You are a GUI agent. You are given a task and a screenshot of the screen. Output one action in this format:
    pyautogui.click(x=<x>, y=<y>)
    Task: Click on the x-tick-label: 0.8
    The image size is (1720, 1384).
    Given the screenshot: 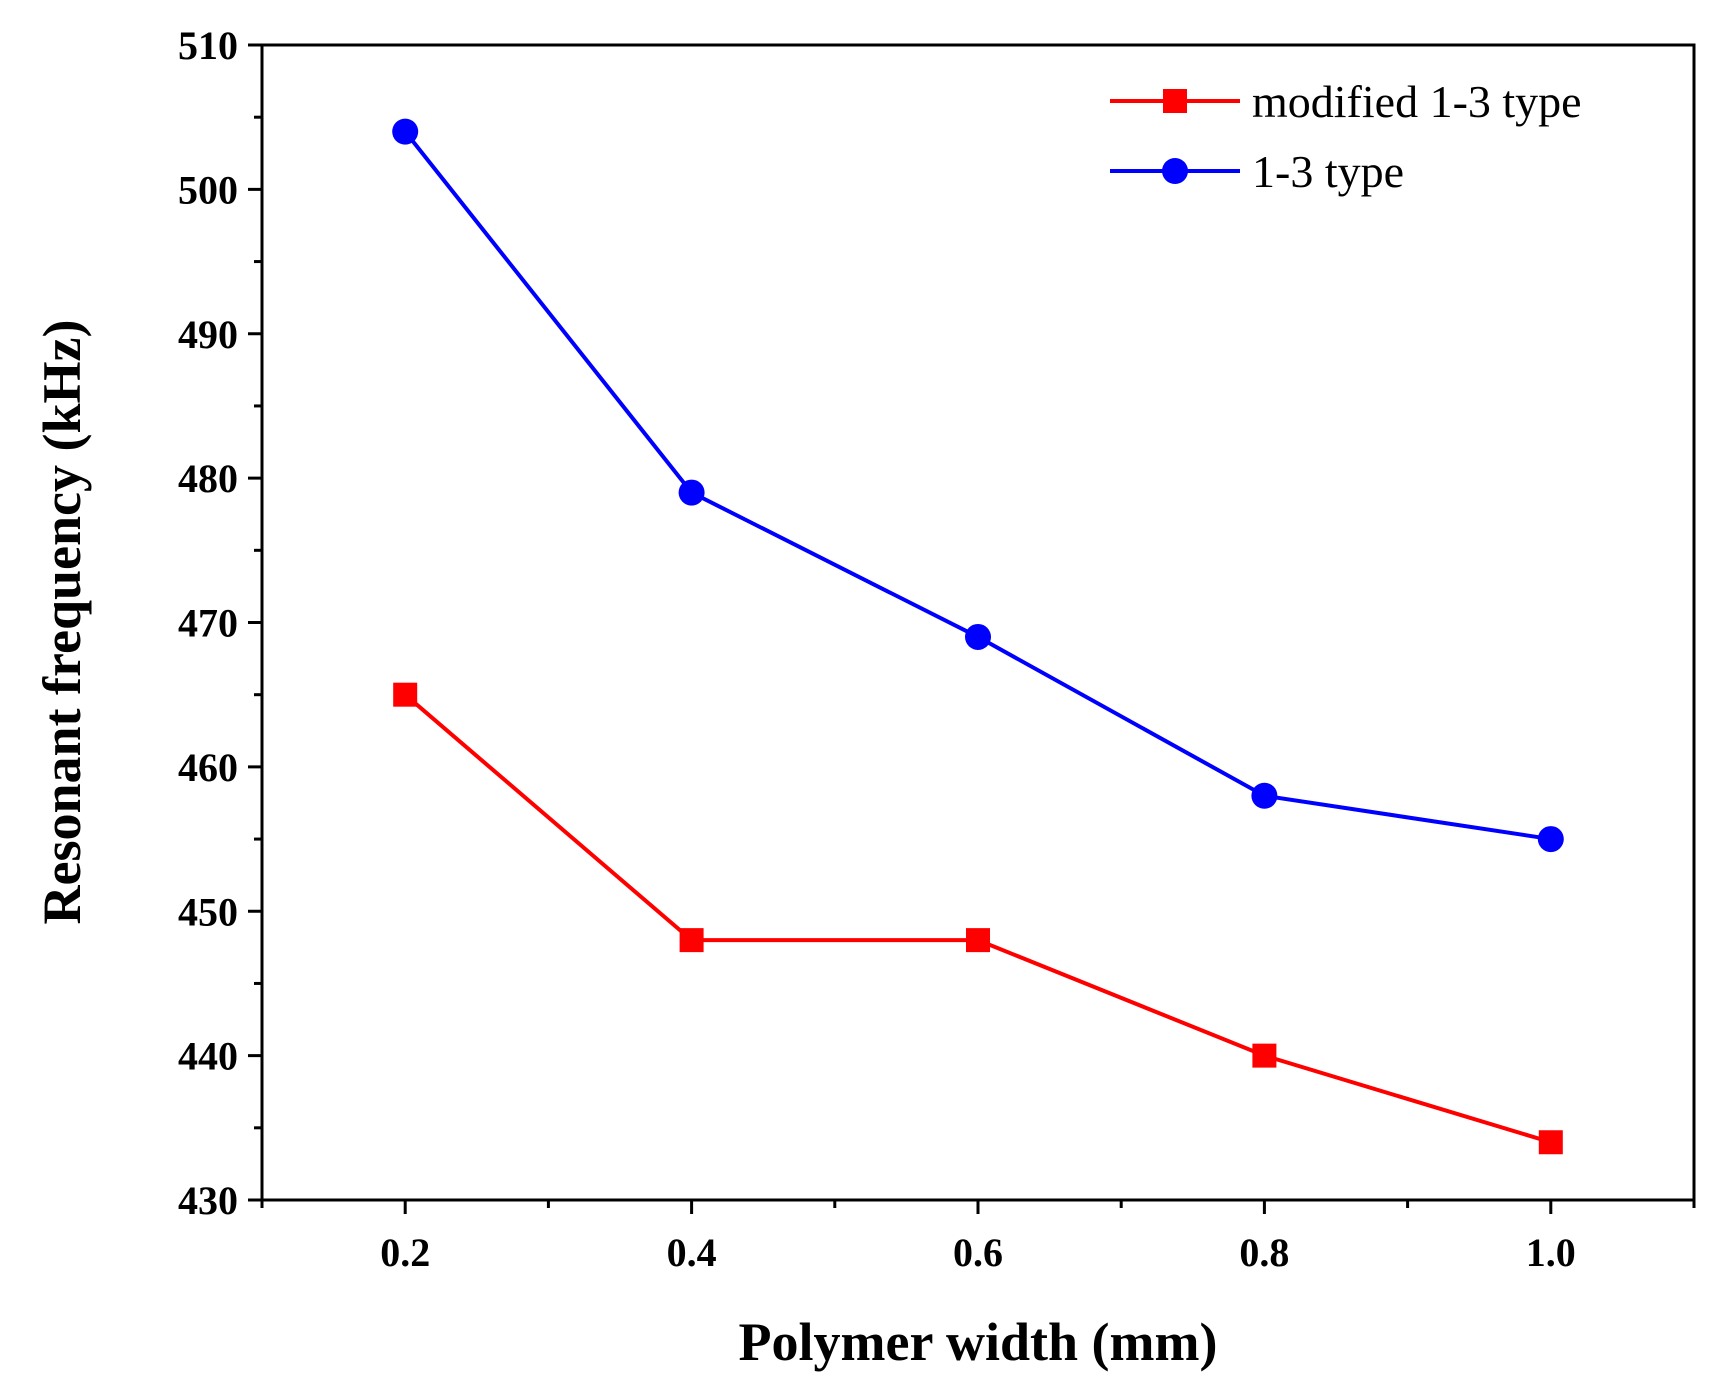 What is the action you would take?
    pyautogui.click(x=1264, y=1252)
    